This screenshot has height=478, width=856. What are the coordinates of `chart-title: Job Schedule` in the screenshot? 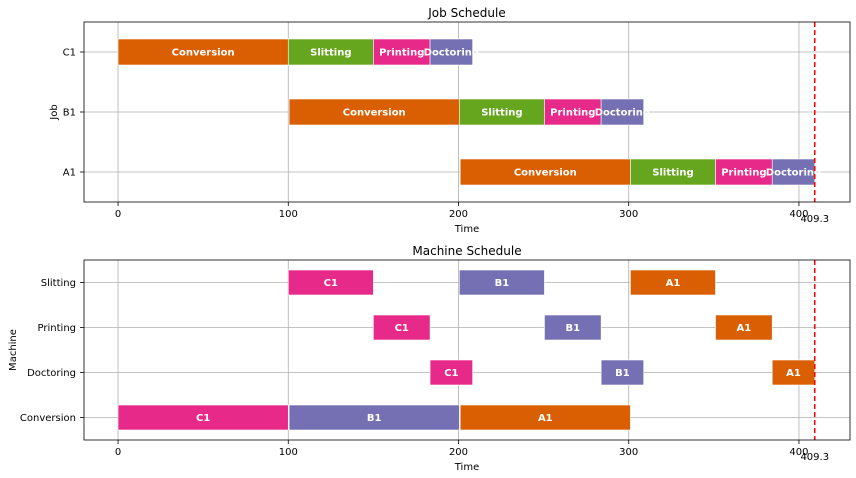 It's located at (466, 13).